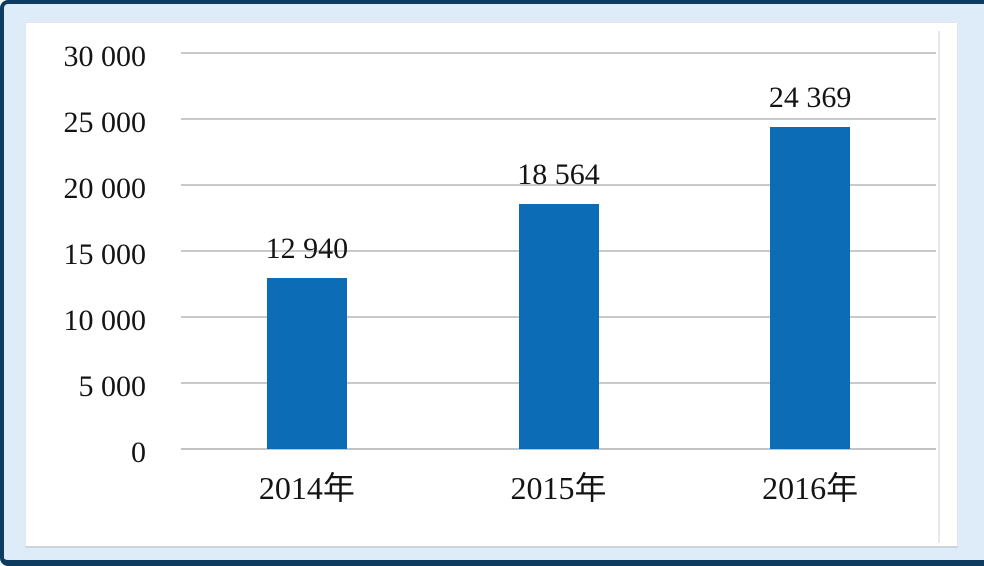 The width and height of the screenshot is (984, 566). I want to click on y-axis-tick-label: 10 000, so click(105, 320).